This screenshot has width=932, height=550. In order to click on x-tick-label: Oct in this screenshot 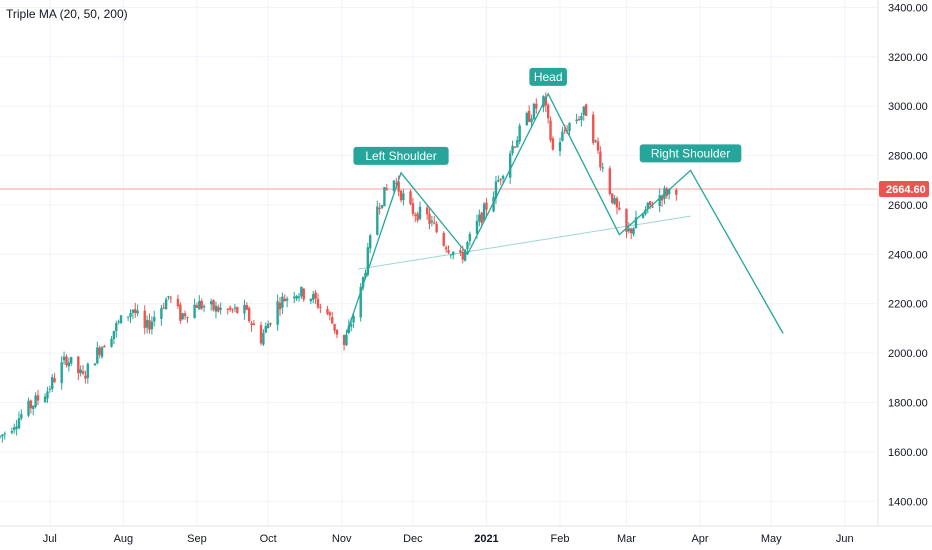, I will do `click(268, 539)`.